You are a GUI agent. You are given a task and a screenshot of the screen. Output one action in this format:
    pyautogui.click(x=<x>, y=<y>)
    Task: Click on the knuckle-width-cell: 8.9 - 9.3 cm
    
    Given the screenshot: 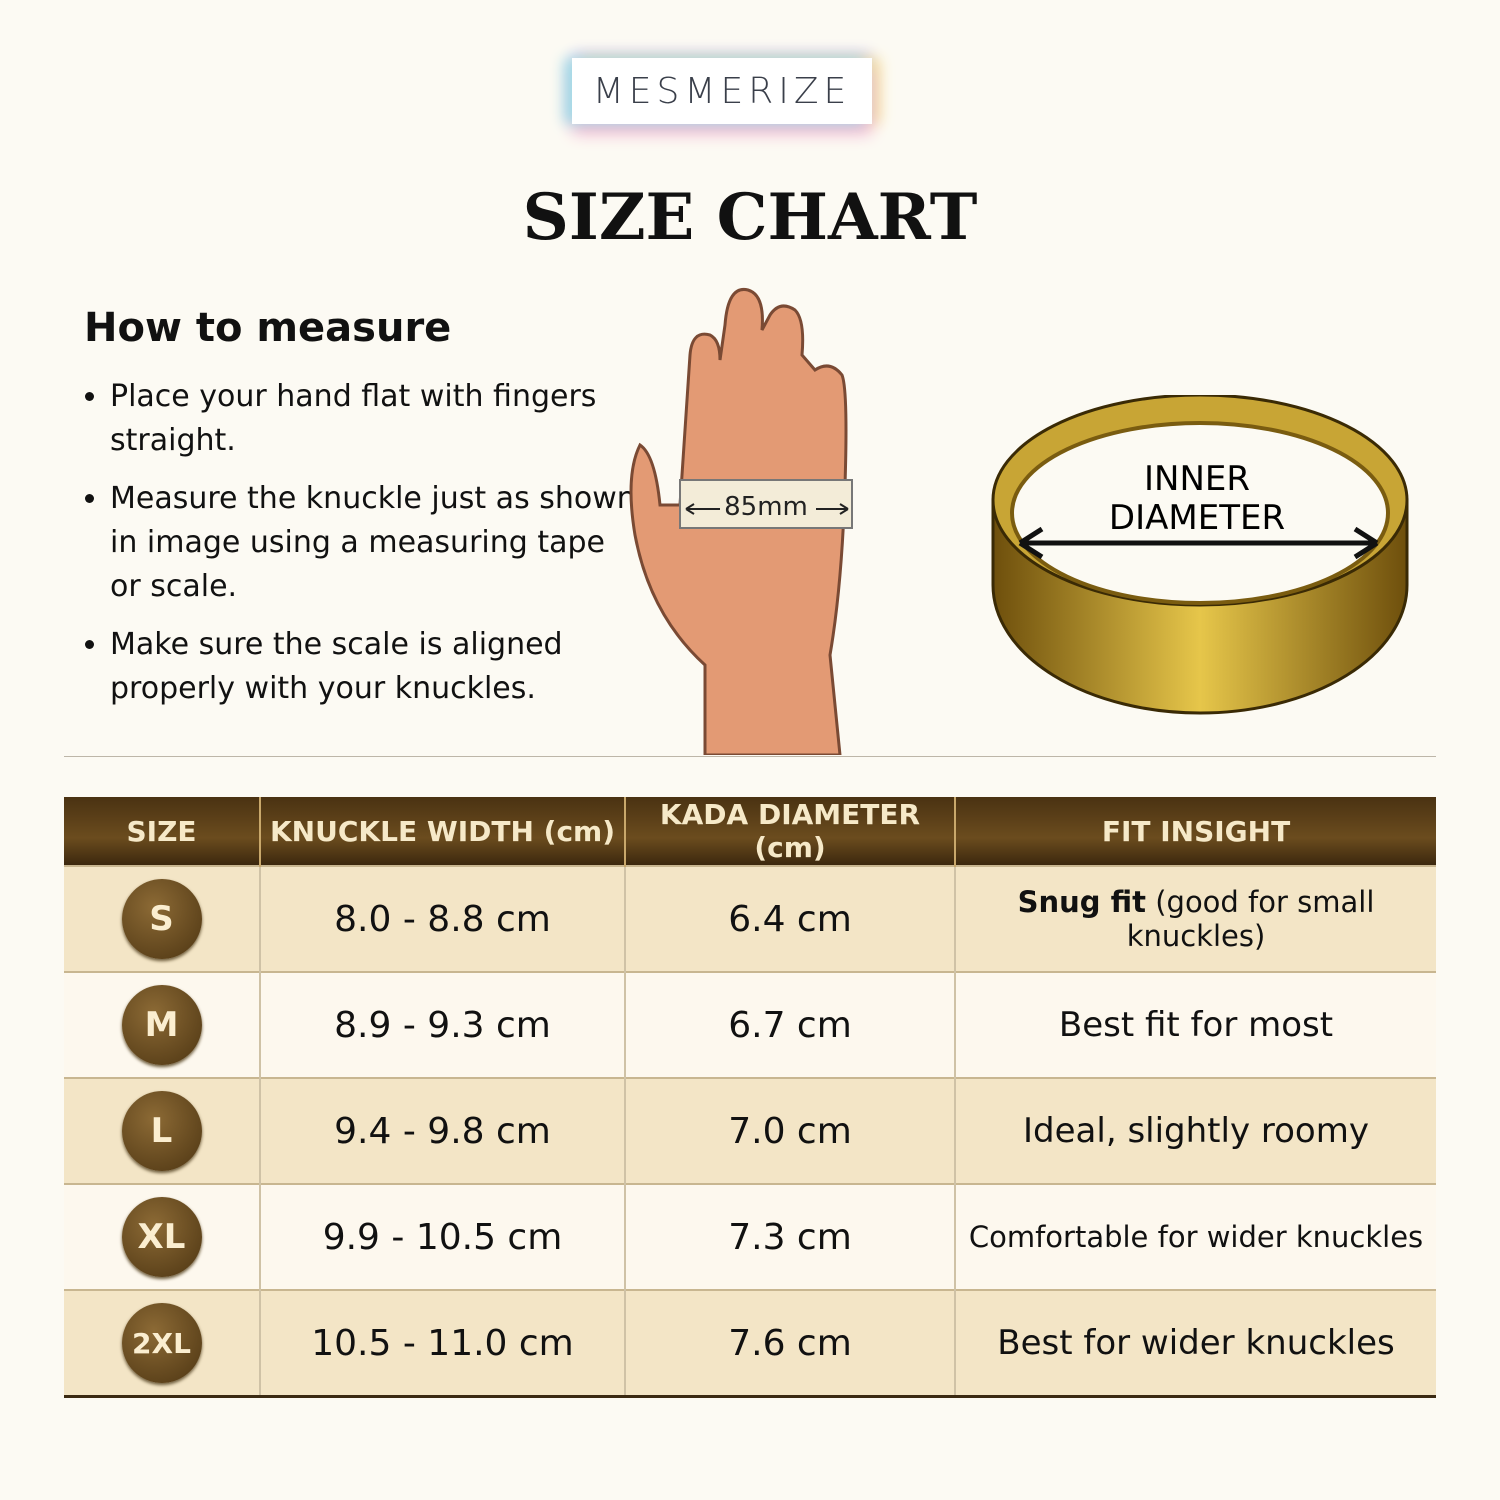 What is the action you would take?
    pyautogui.click(x=442, y=1024)
    